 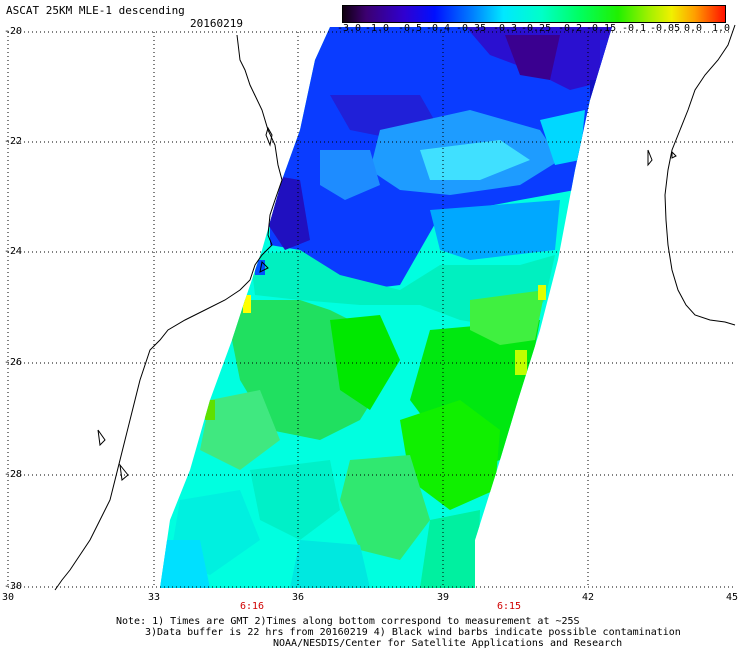 What do you see at coordinates (13, 141) in the screenshot?
I see `lat-label: -22` at bounding box center [13, 141].